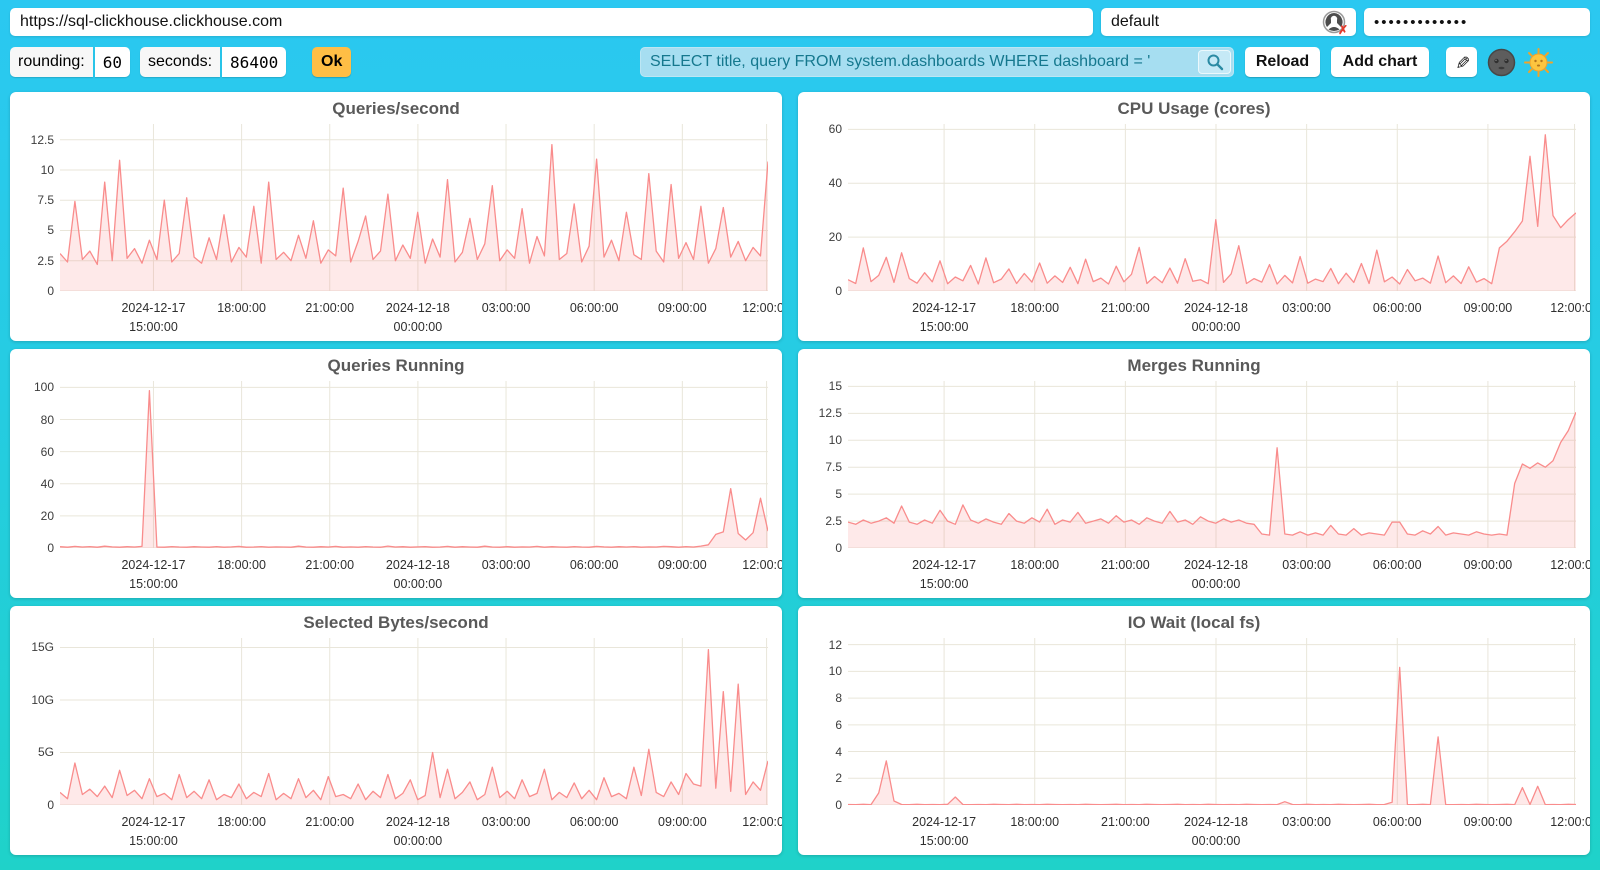 The height and width of the screenshot is (870, 1600). Describe the element at coordinates (112, 62) in the screenshot. I see `rounding-input: 60` at that location.